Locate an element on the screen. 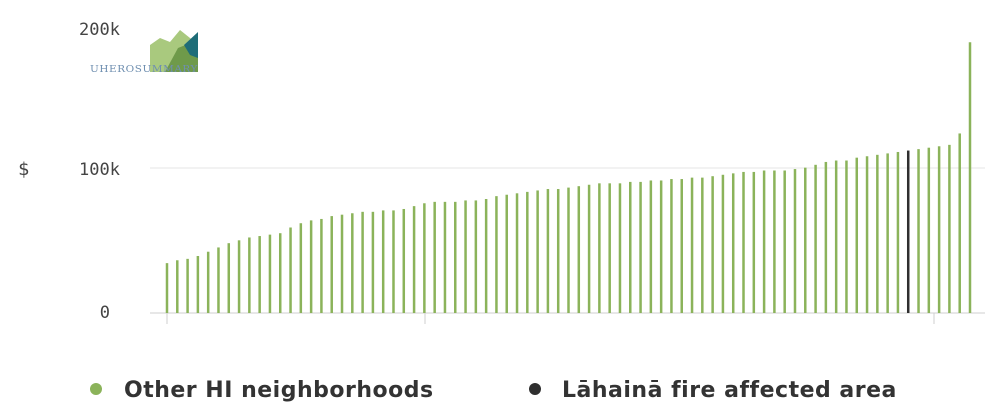 The image size is (991, 407). legend-label-other: Other HI neighborhoods is located at coordinates (279, 390).